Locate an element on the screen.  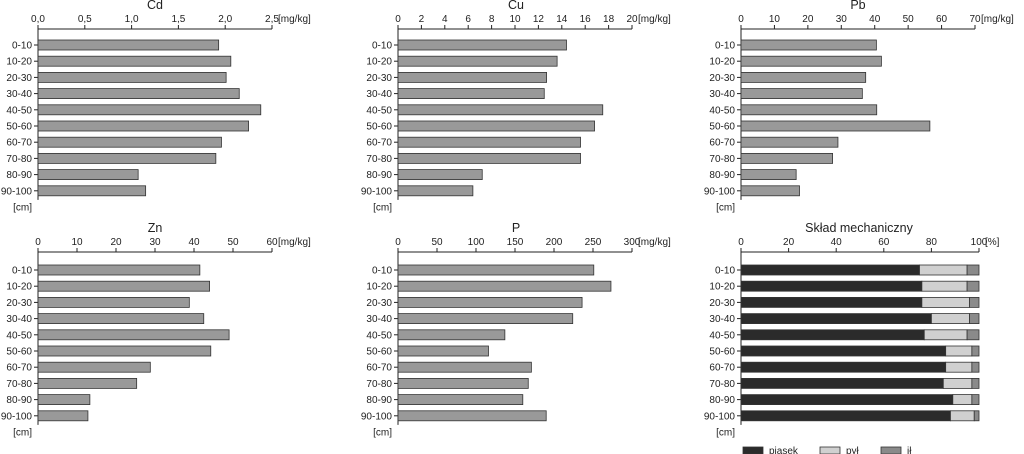
x-tick-label: 30 is located at coordinates (842, 19).